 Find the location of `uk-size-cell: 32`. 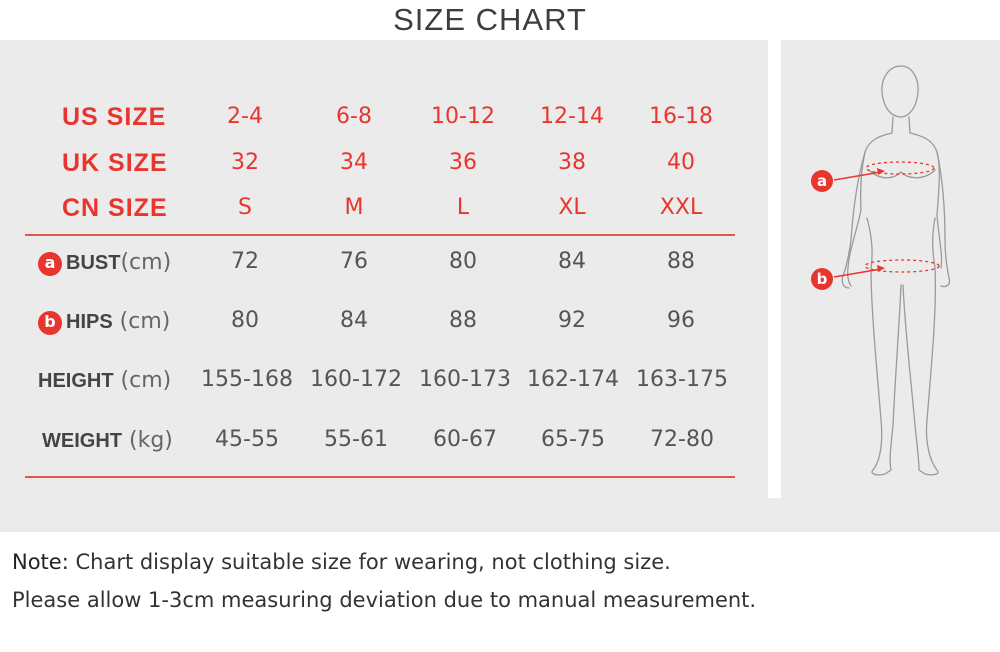

uk-size-cell: 32 is located at coordinates (245, 162).